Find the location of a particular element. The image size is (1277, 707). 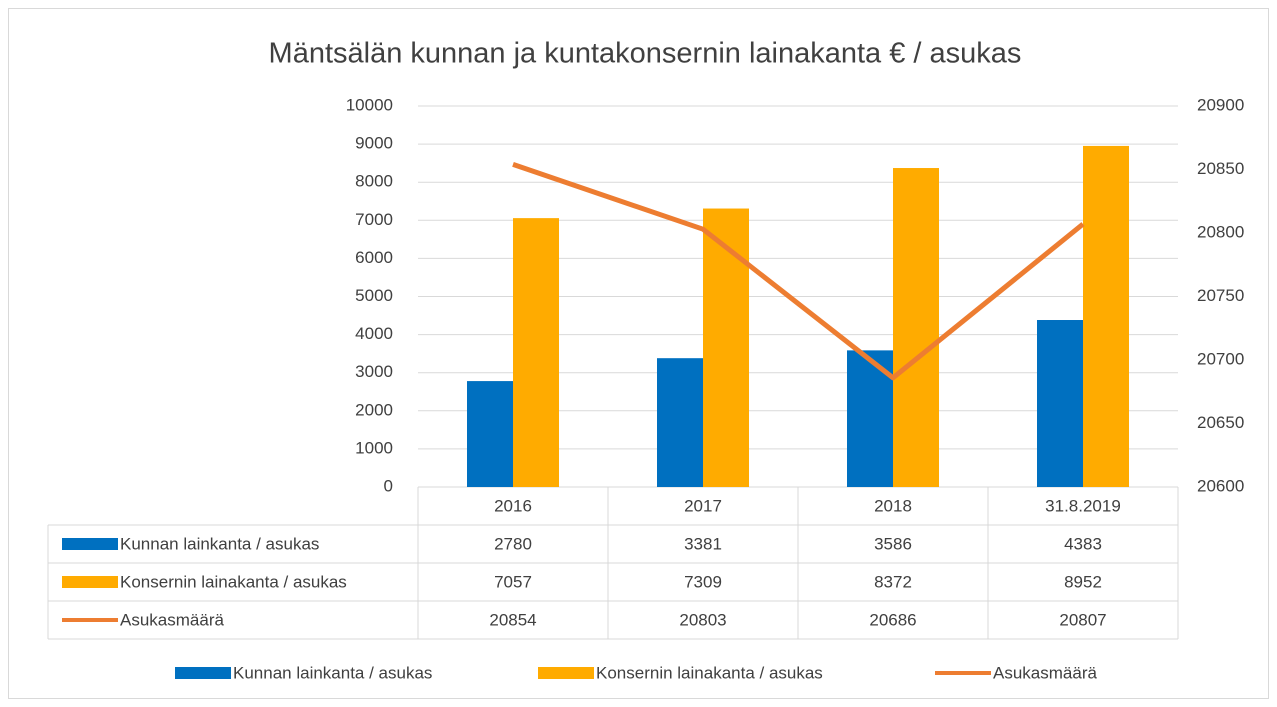

y2-tick-label: 20650 is located at coordinates (1220, 422).